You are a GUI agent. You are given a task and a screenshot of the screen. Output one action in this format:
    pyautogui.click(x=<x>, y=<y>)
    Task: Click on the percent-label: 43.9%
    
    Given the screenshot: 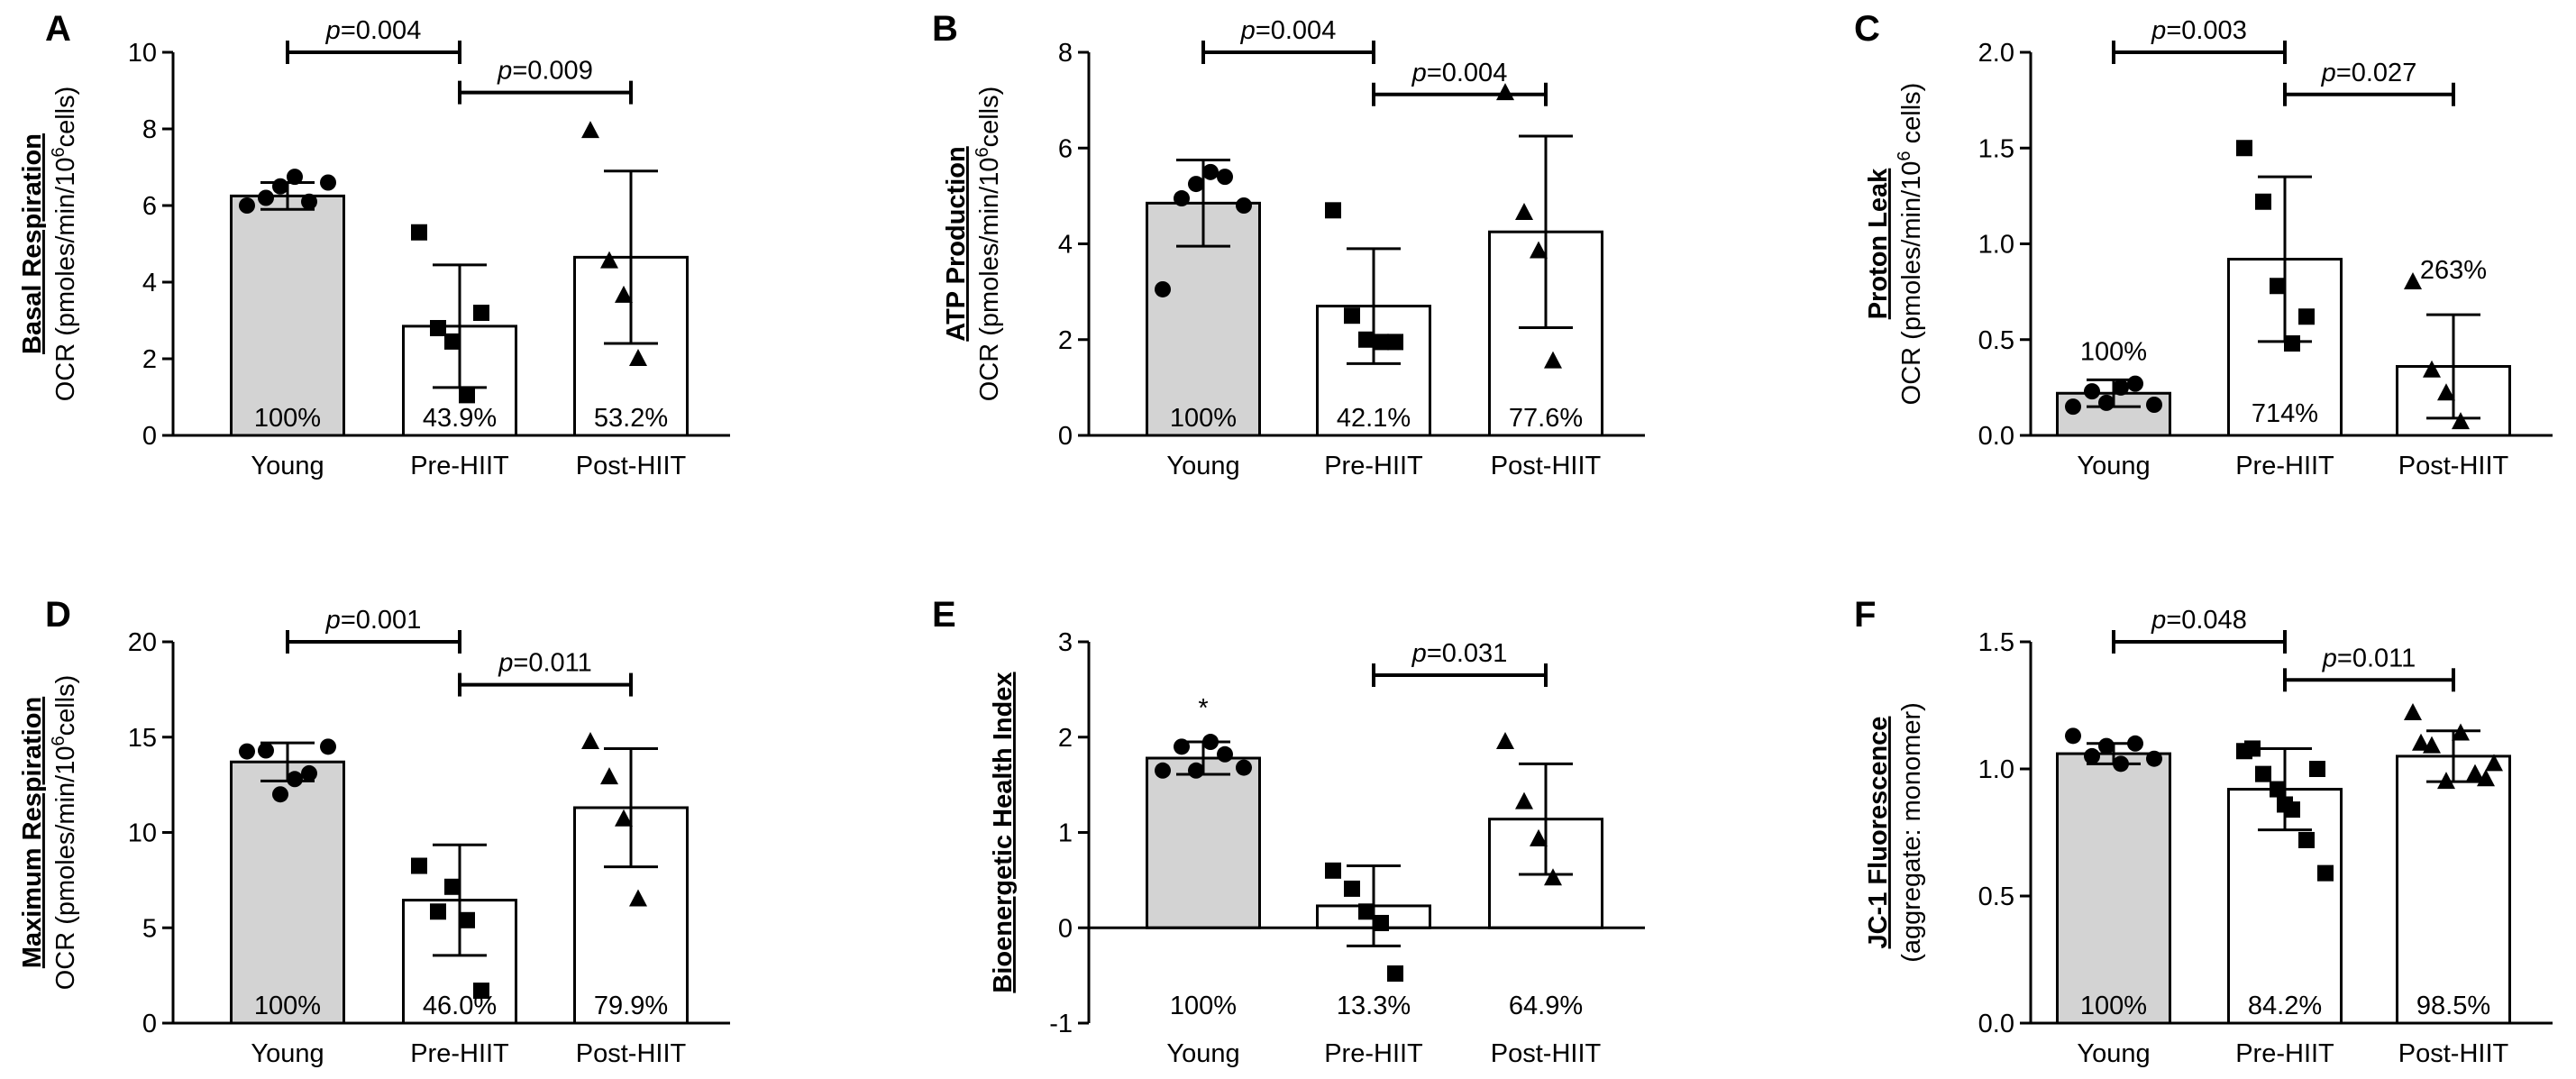 What is the action you would take?
    pyautogui.click(x=460, y=418)
    